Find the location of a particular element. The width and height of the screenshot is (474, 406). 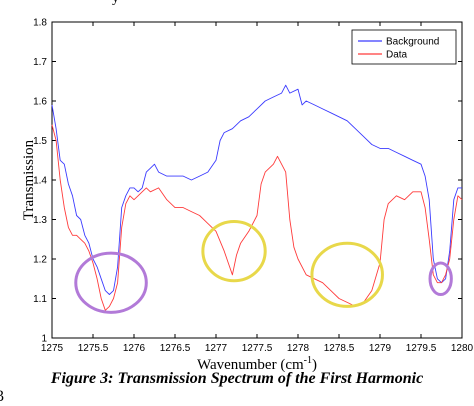

y-tick-label: 1.5 is located at coordinates (40, 141).